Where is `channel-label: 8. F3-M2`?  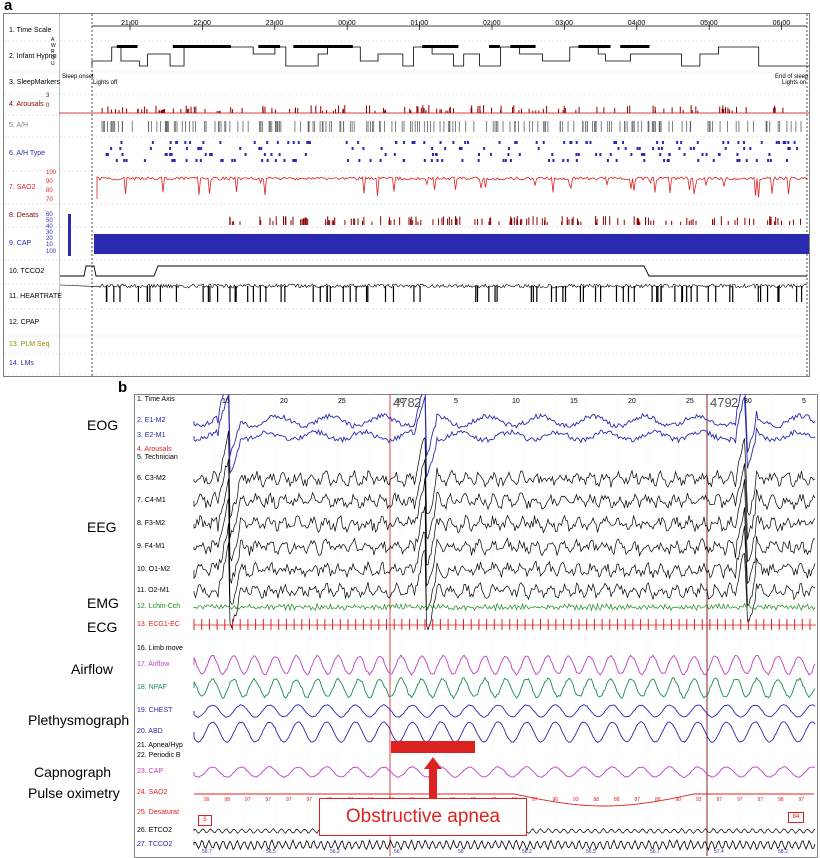 channel-label: 8. F3-M2 is located at coordinates (151, 523).